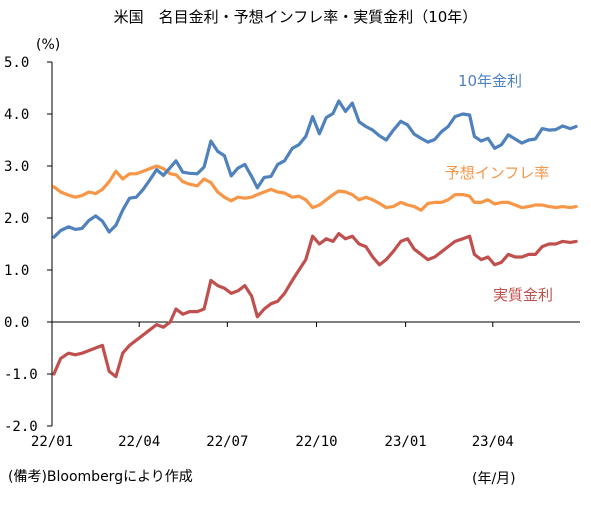 The height and width of the screenshot is (517, 591). Describe the element at coordinates (52, 442) in the screenshot. I see `x-tick-label: 22/01` at that location.